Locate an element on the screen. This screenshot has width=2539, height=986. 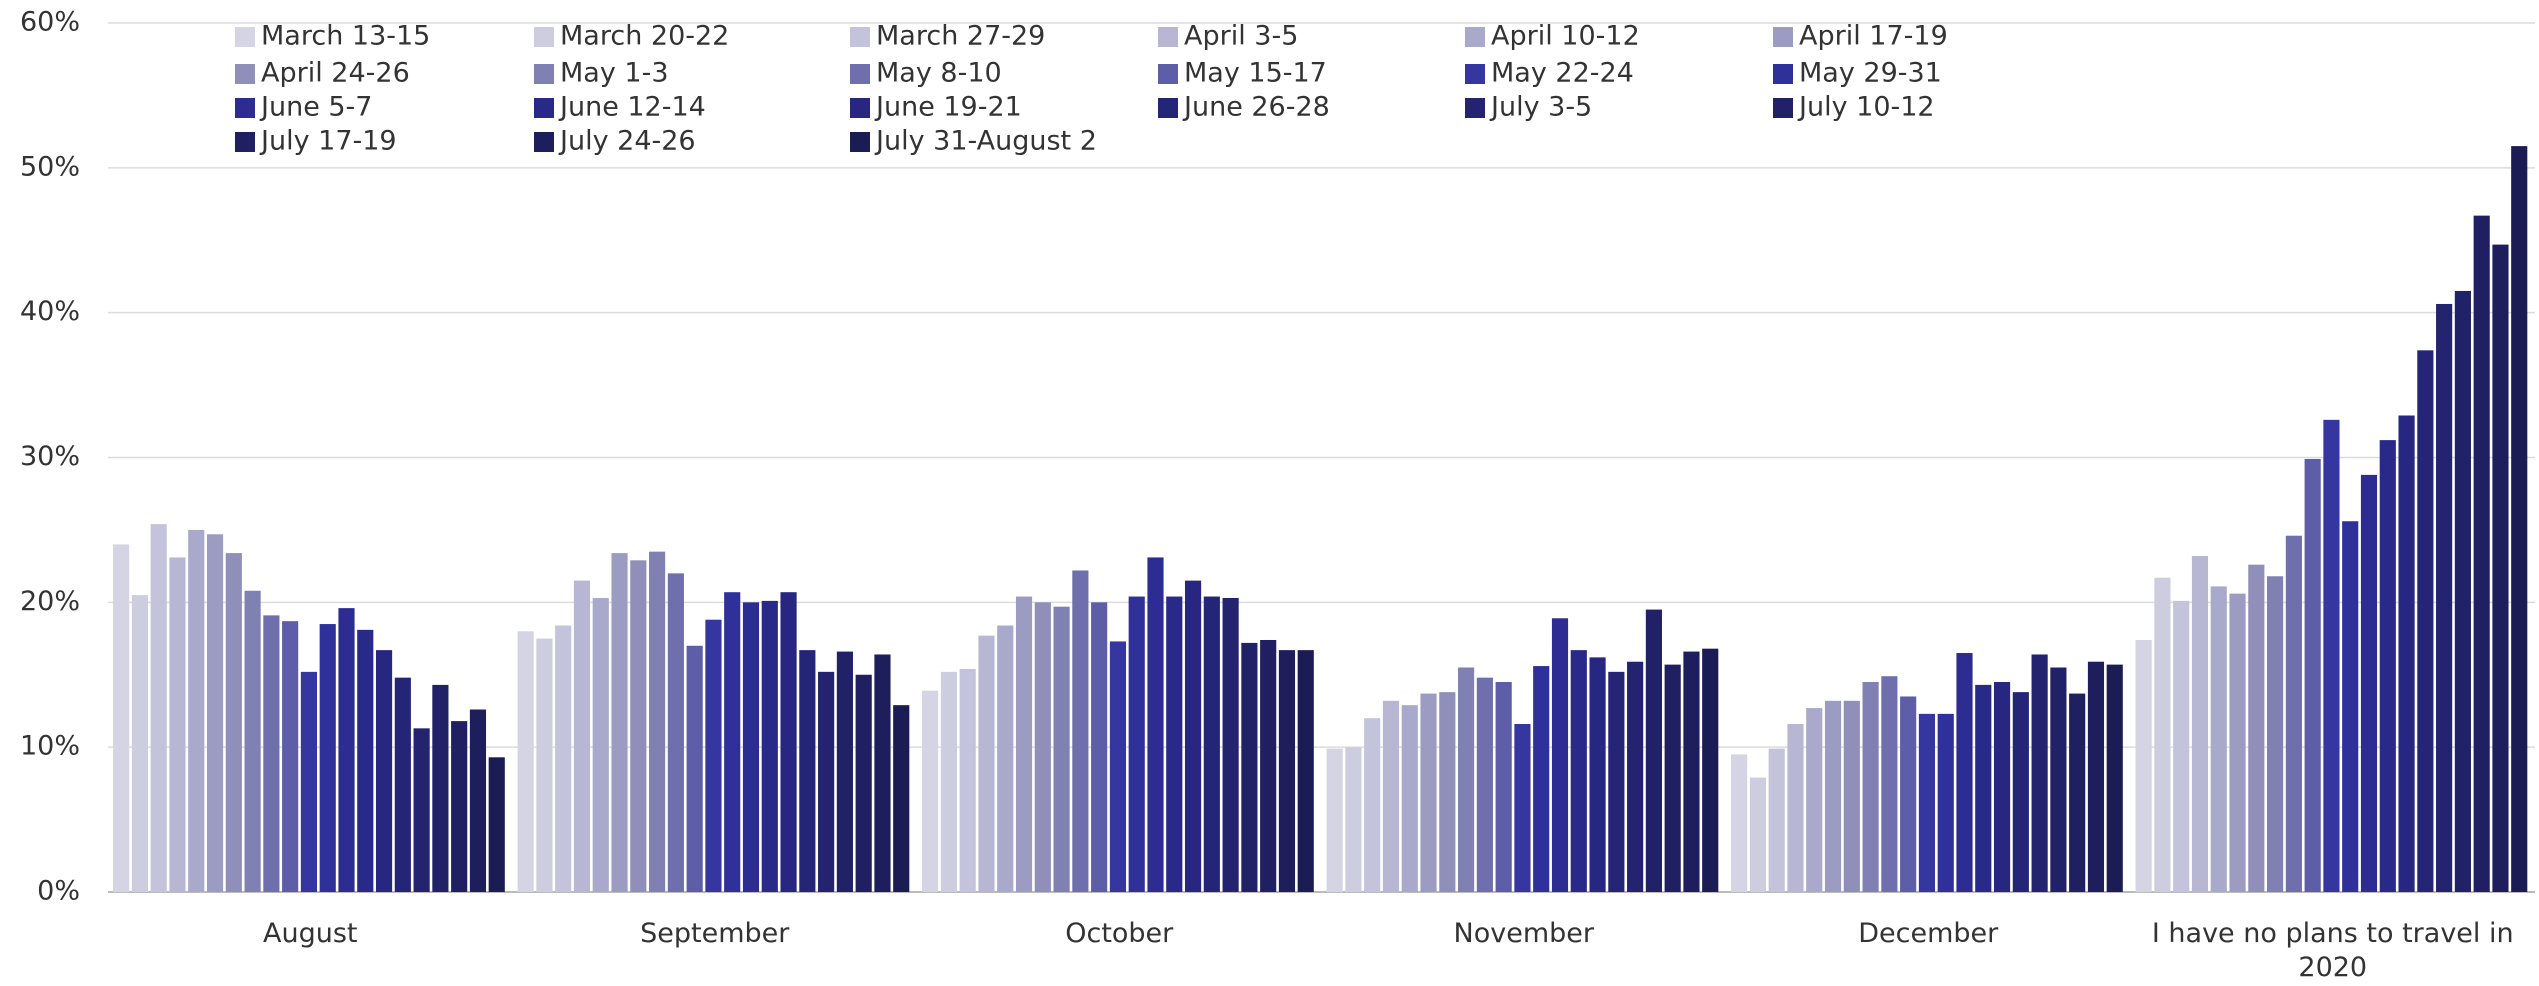
legend-label: March 13-15 is located at coordinates (345, 36).